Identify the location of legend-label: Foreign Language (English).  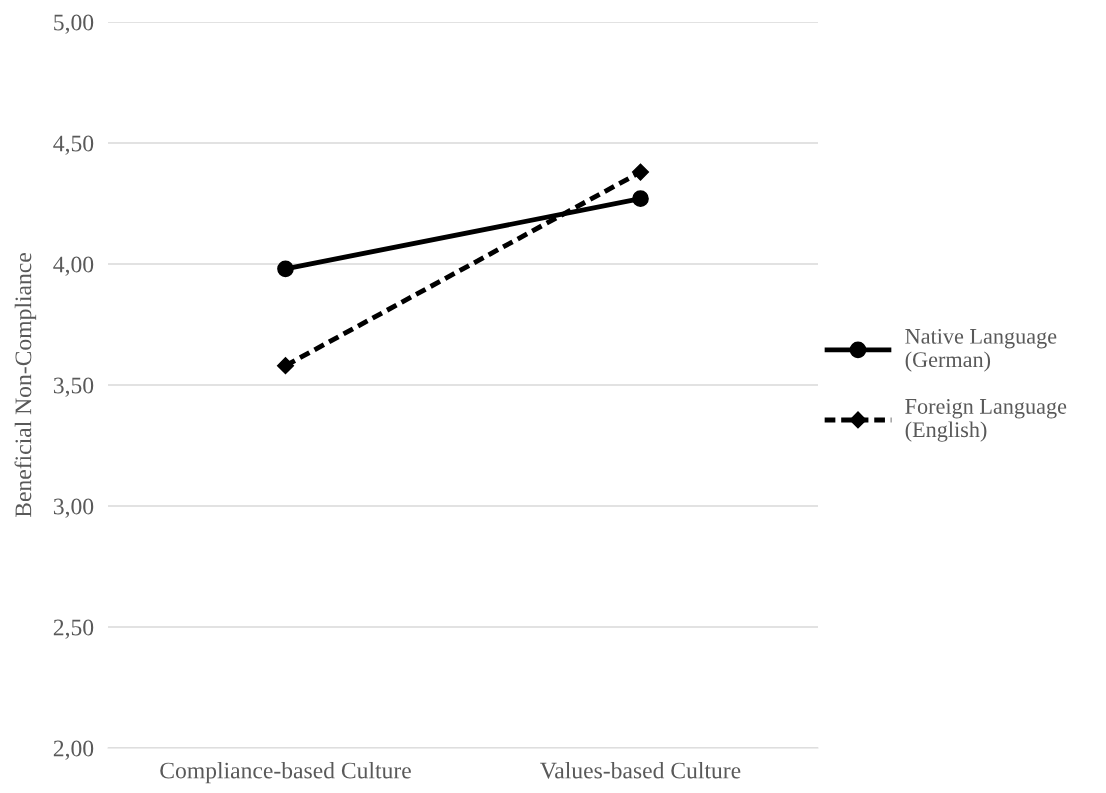
(986, 420).